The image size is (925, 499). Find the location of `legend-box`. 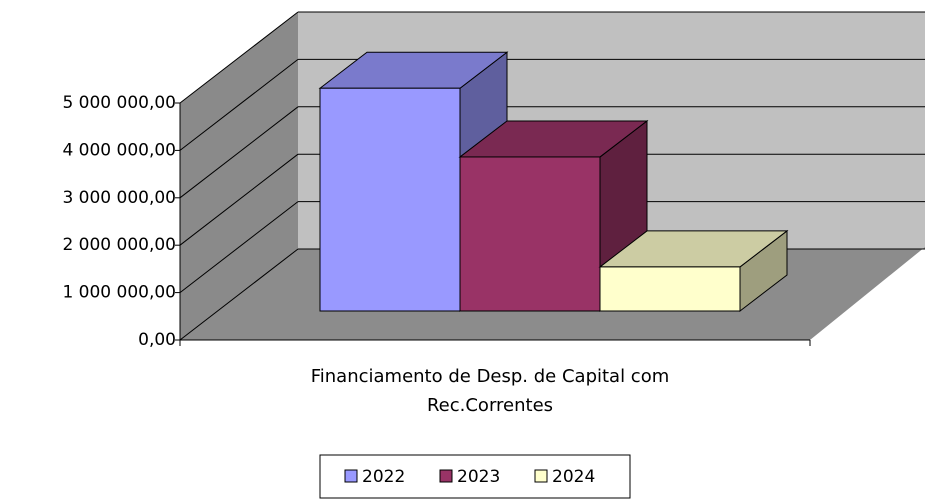

legend-box is located at coordinates (475, 476).